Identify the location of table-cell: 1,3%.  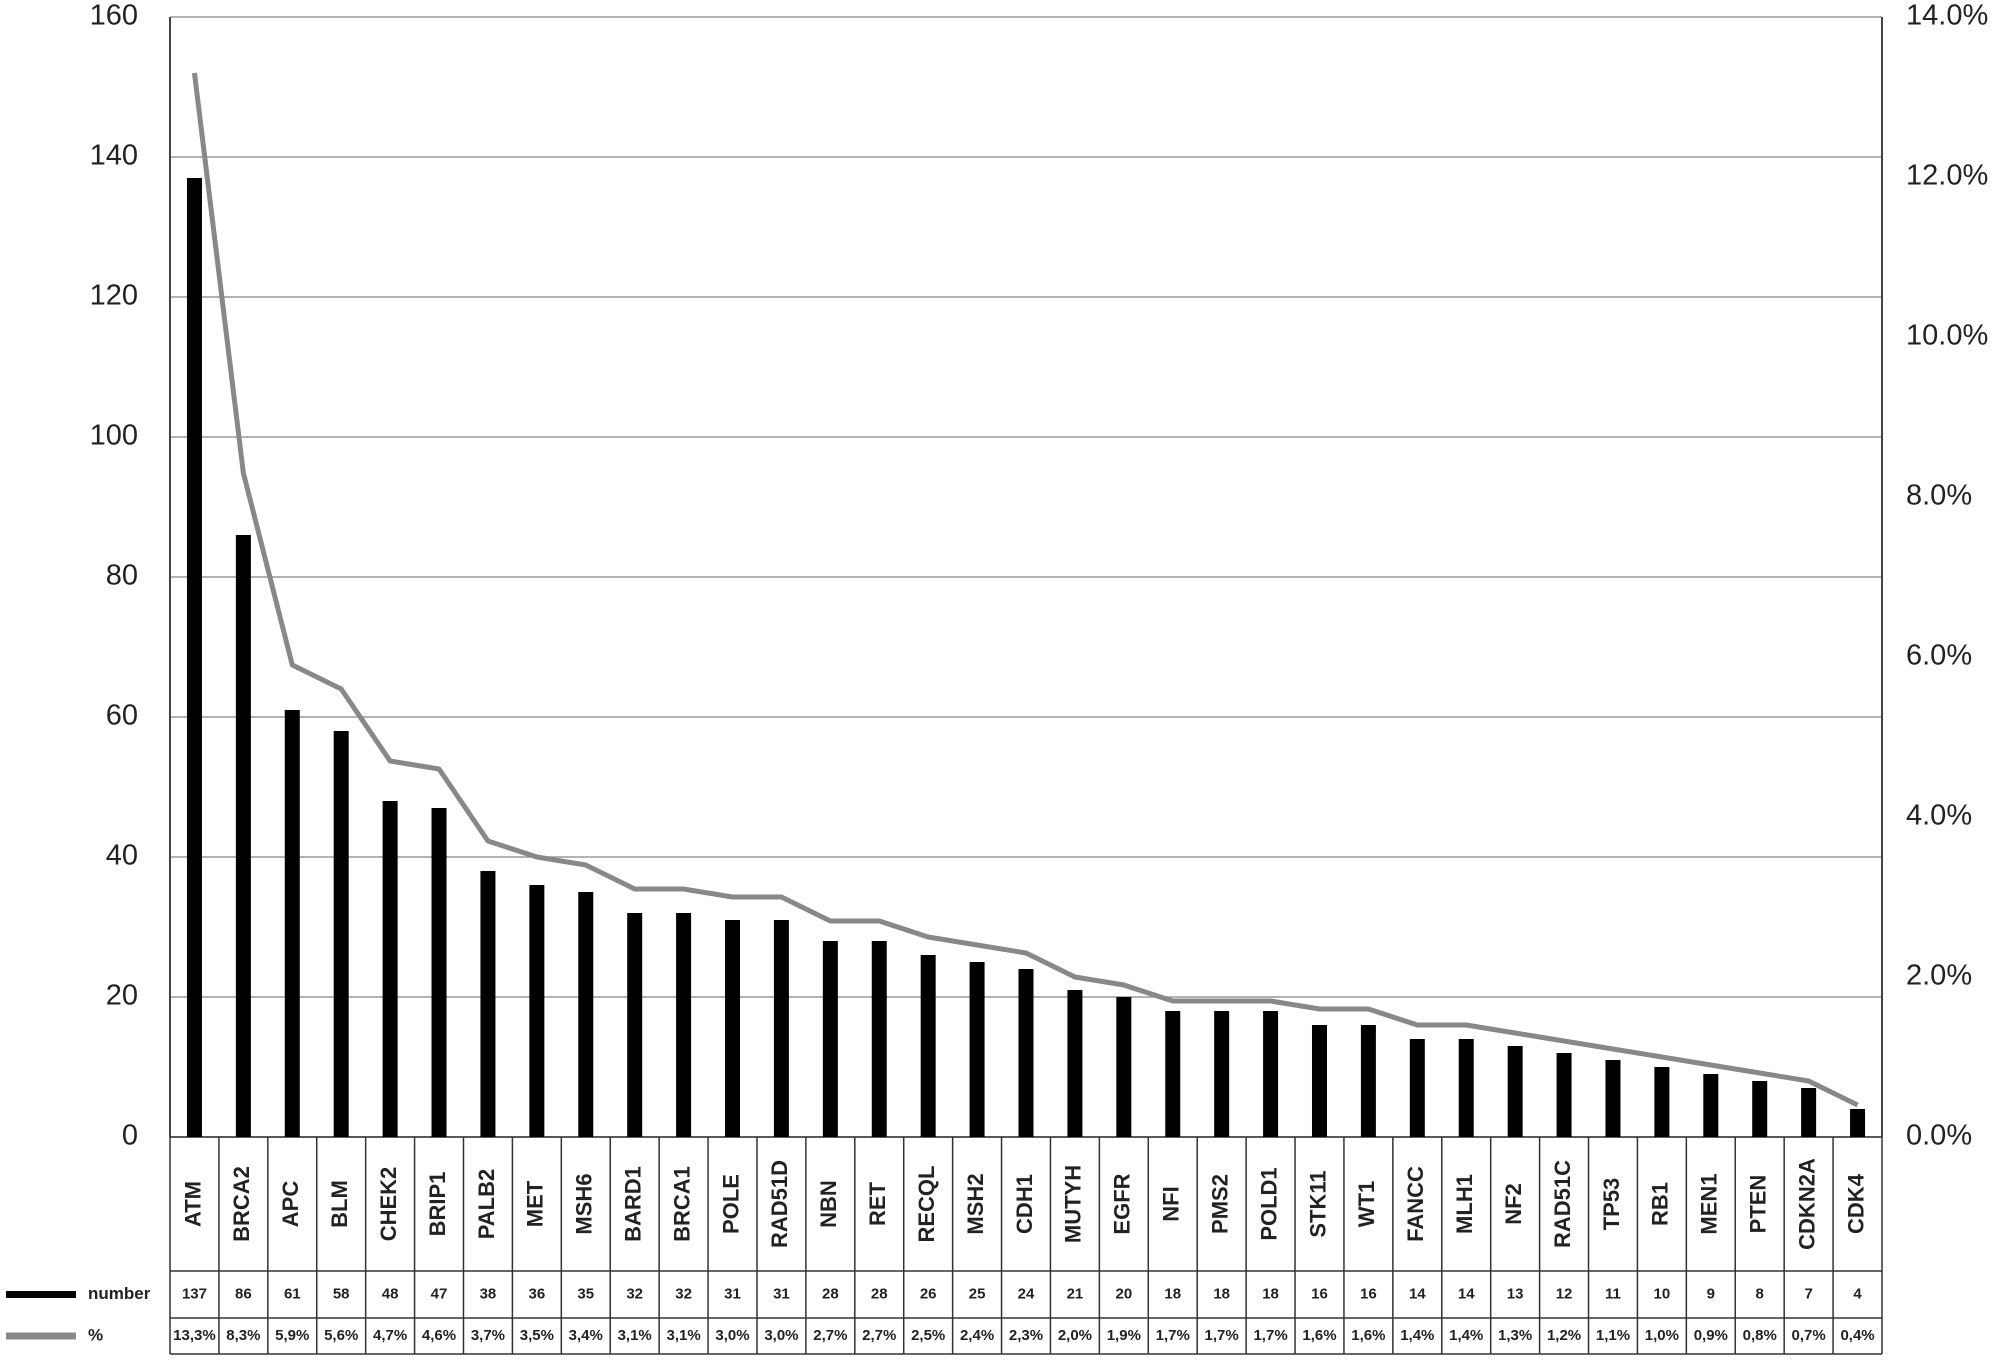
(1515, 1335).